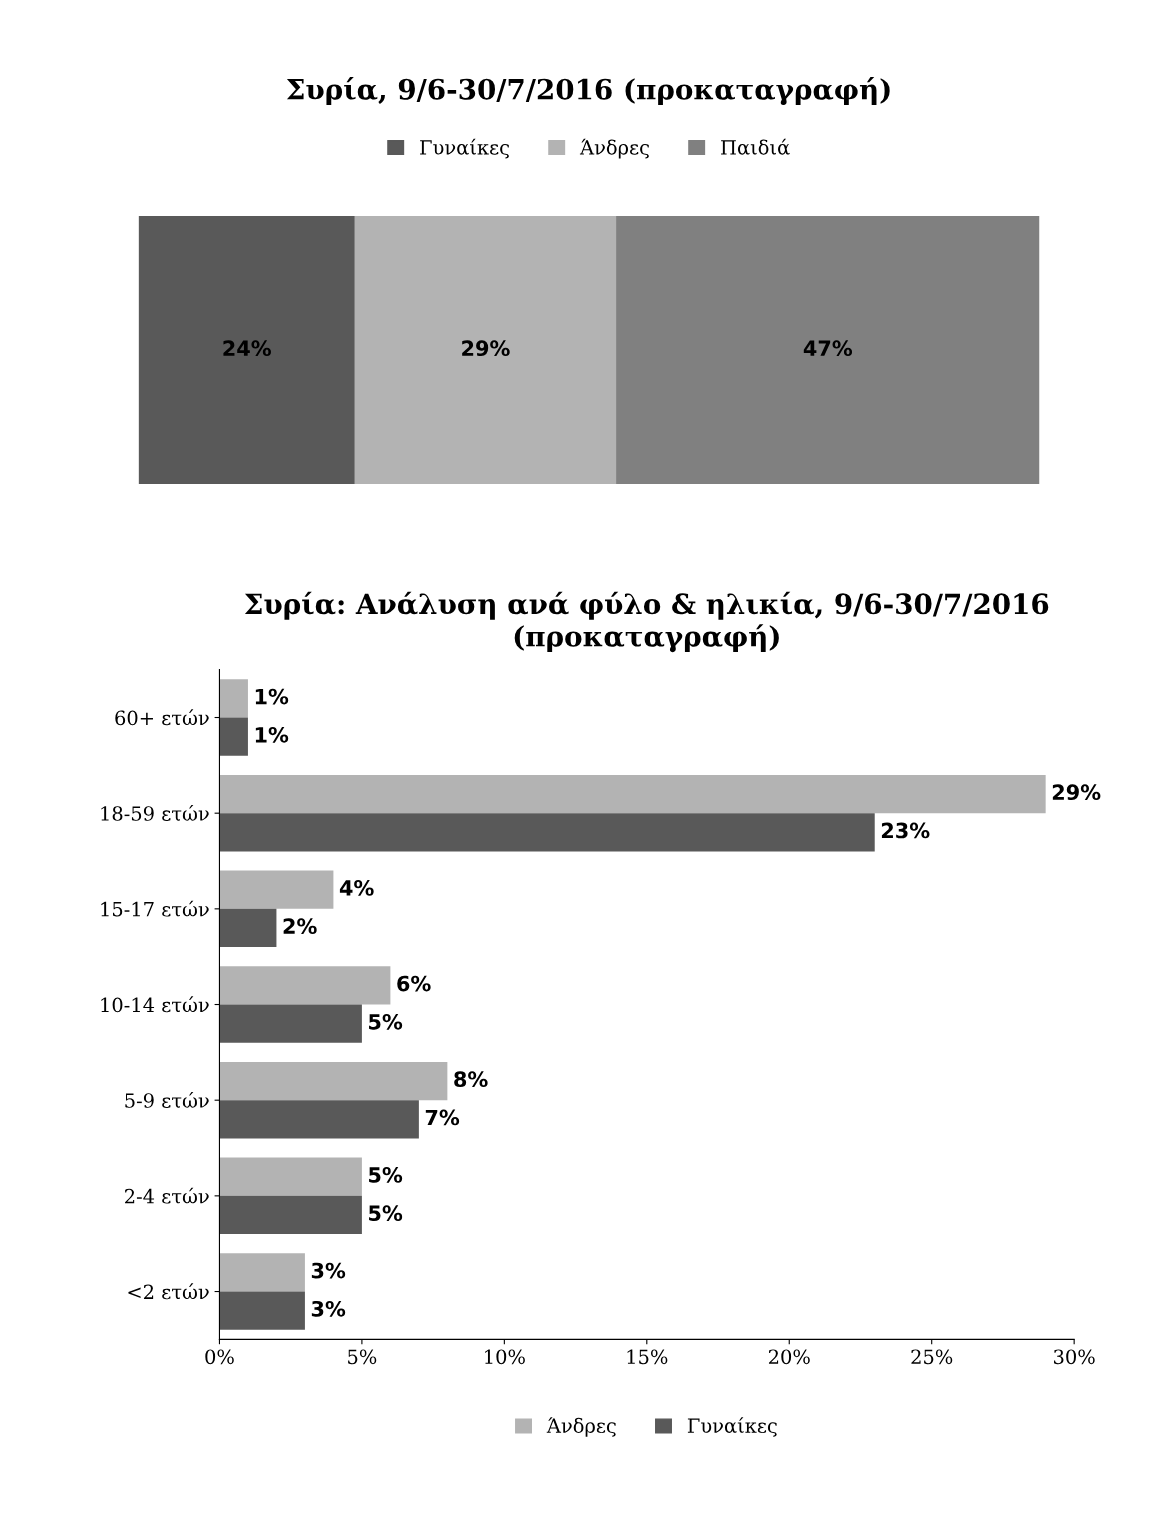 The height and width of the screenshot is (1522, 1155). What do you see at coordinates (155, 1004) in the screenshot?
I see `y-tick-label: 10-14 ετών` at bounding box center [155, 1004].